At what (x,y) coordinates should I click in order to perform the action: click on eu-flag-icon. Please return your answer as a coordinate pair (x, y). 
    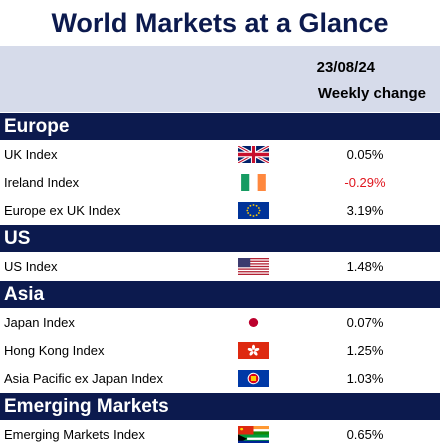
    Looking at the image, I should click on (253, 210).